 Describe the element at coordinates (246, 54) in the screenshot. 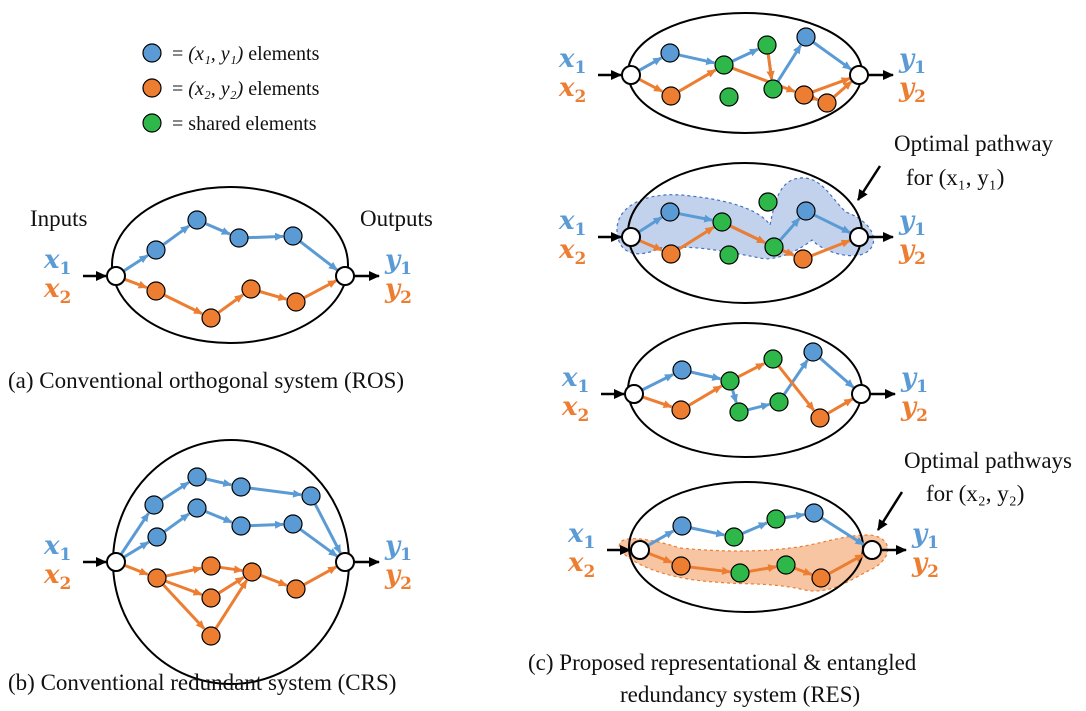

I see `legend-blue-label: = (x₁, y₁) elements` at that location.